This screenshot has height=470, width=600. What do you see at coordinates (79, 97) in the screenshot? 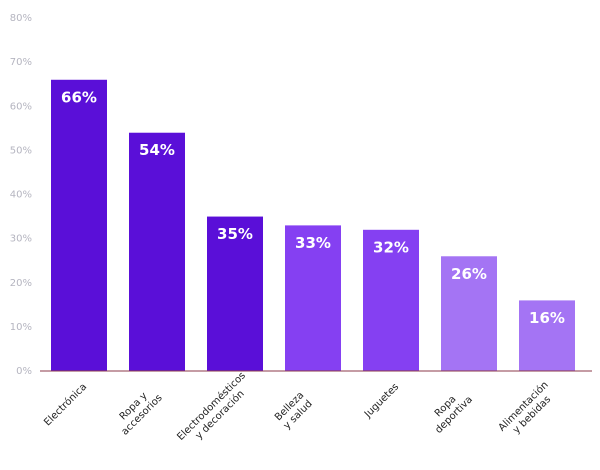
I see `value-label: 66%` at bounding box center [79, 97].